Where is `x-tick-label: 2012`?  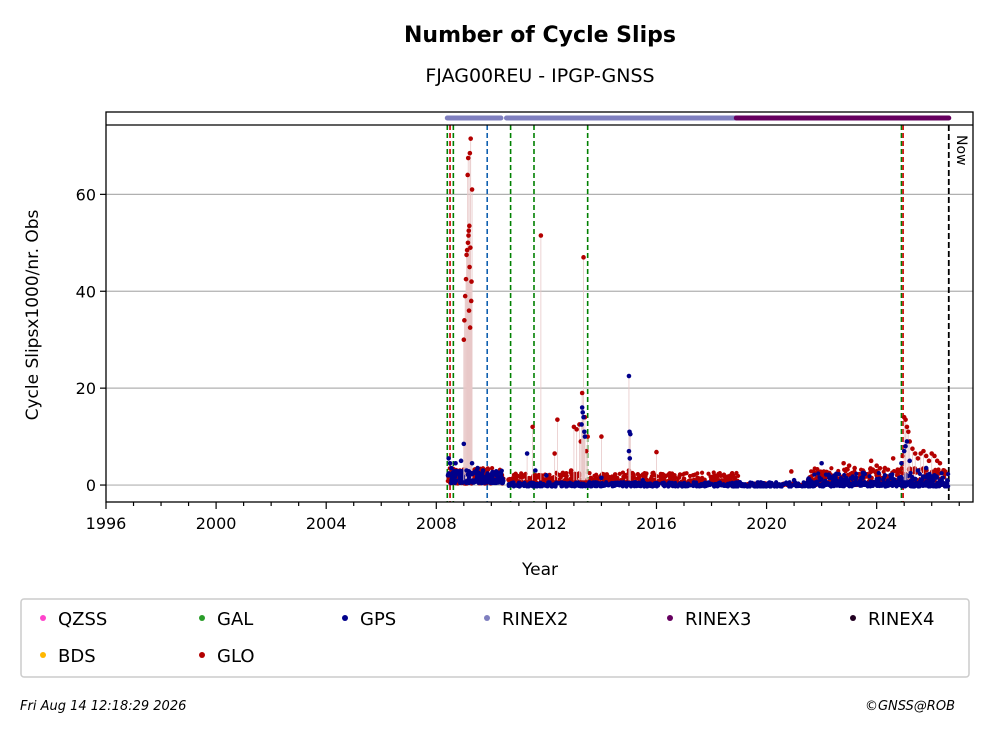
x-tick-label: 2012 is located at coordinates (546, 523).